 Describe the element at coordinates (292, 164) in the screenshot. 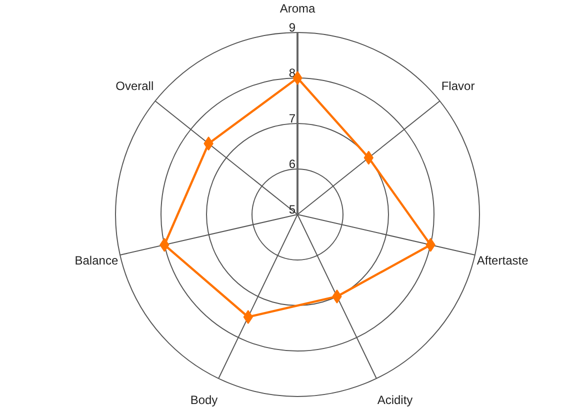

I see `y-tick-label: 6` at that location.